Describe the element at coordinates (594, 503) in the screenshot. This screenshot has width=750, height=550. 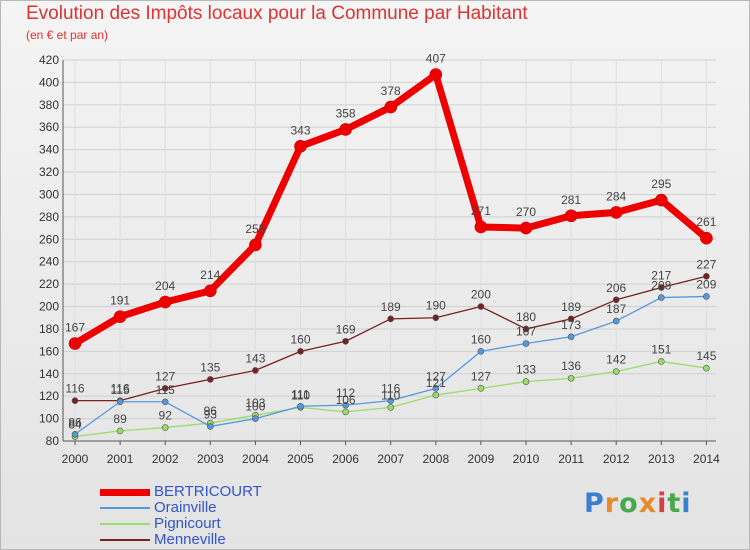
I see `logo-letter: P` at that location.